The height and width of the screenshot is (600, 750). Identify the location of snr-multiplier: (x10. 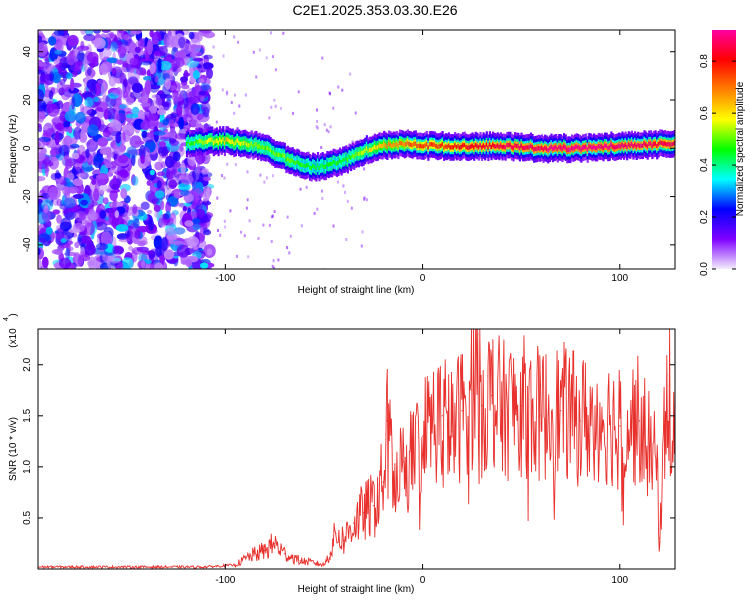
(13, 338).